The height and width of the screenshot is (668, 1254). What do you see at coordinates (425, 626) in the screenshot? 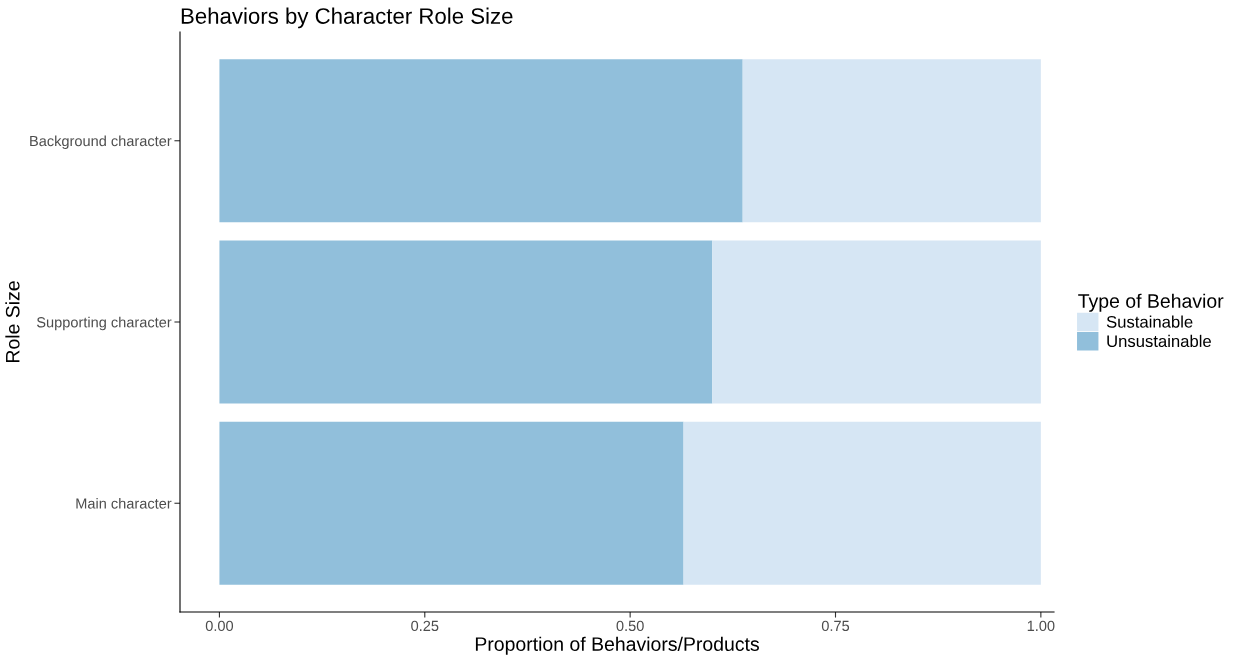
I see `x-tick-label: 0.25` at bounding box center [425, 626].